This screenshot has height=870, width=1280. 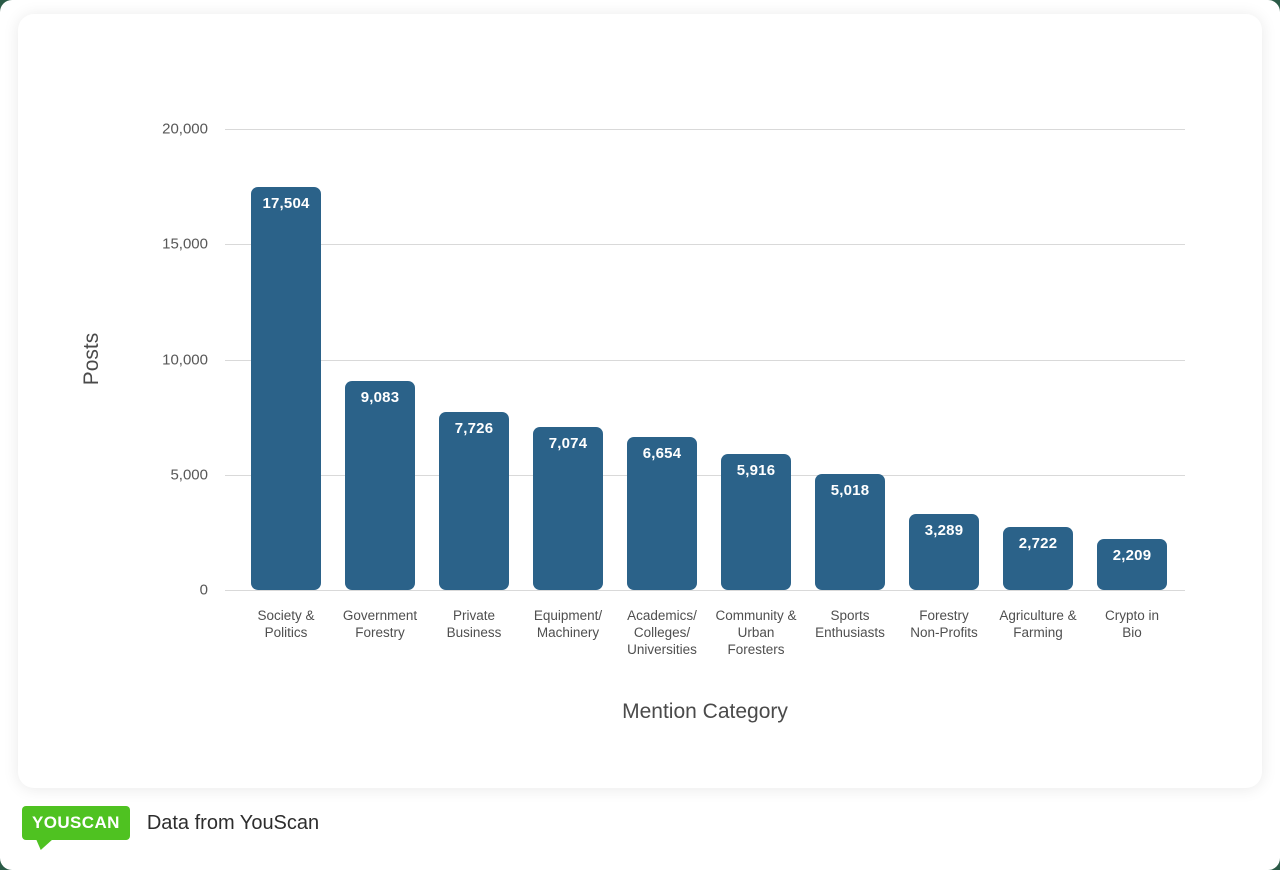 I want to click on bar-crypto-in-bio: 2,209, so click(x=1132, y=564).